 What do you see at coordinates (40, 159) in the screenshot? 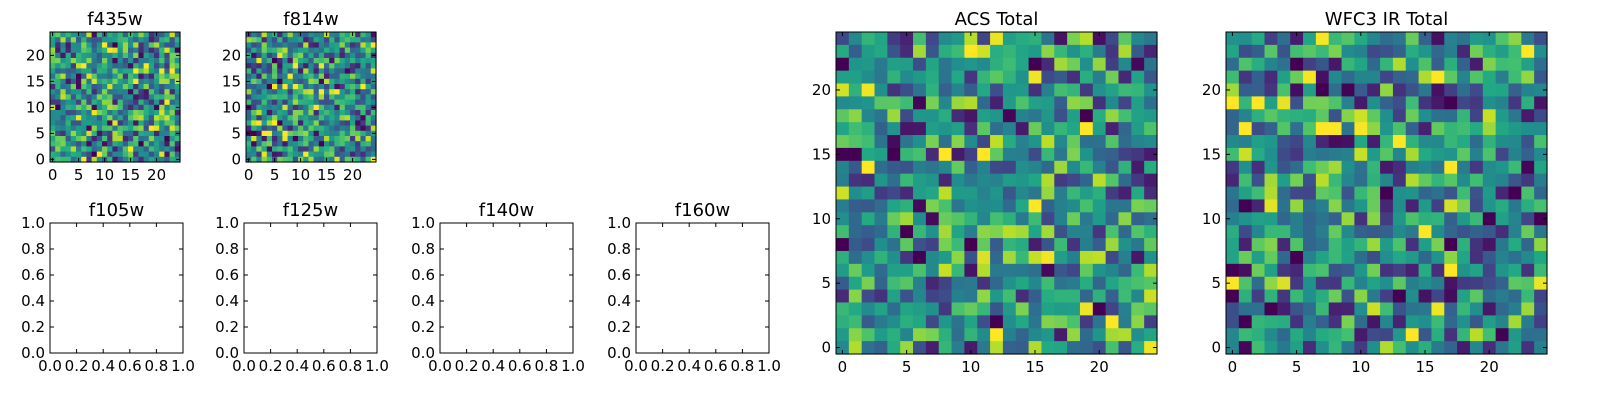
I see `y-tick-label: 0` at bounding box center [40, 159].